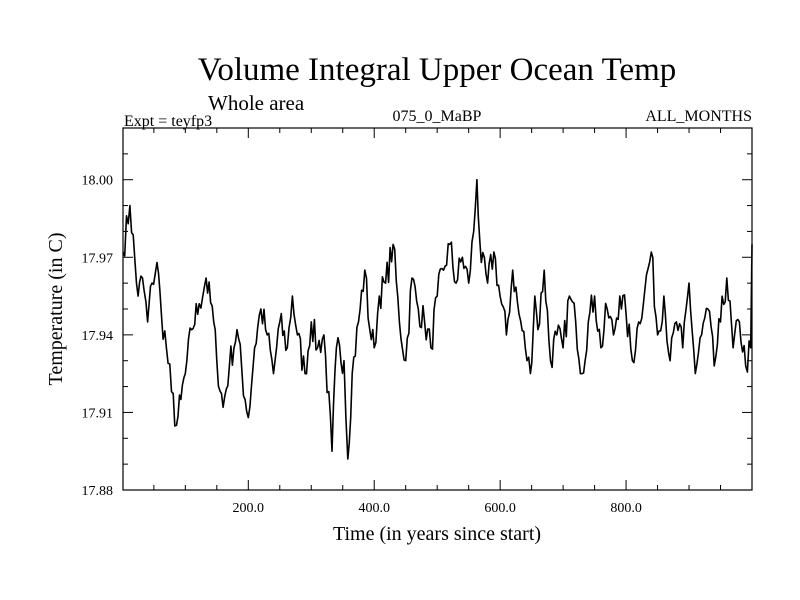 The height and width of the screenshot is (600, 800). What do you see at coordinates (437, 70) in the screenshot?
I see `chart-title: Volume Integral Upper Ocean Temp` at bounding box center [437, 70].